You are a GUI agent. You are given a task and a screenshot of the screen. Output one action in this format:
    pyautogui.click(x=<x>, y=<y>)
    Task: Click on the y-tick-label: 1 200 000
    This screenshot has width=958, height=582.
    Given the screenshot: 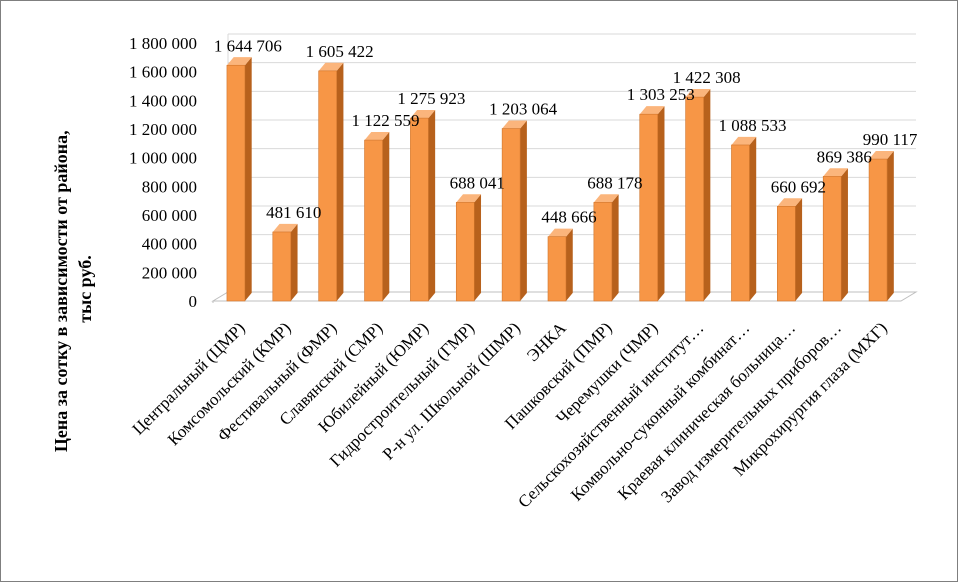 What is the action you would take?
    pyautogui.click(x=163, y=129)
    